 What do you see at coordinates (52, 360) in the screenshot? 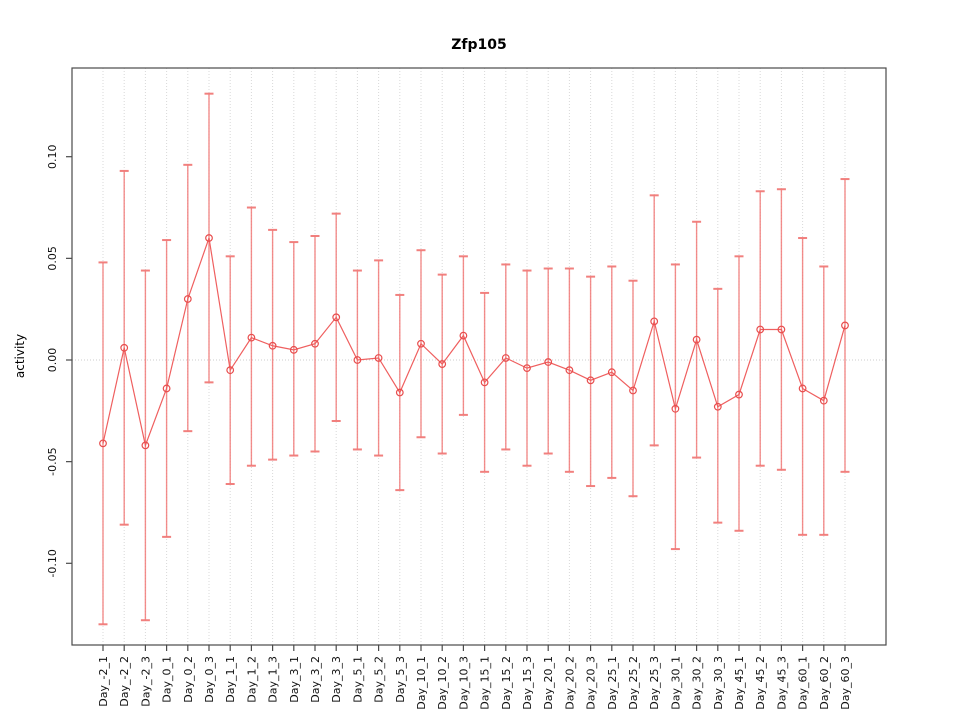
I see `y-tick-label: 0.00` at bounding box center [52, 360].